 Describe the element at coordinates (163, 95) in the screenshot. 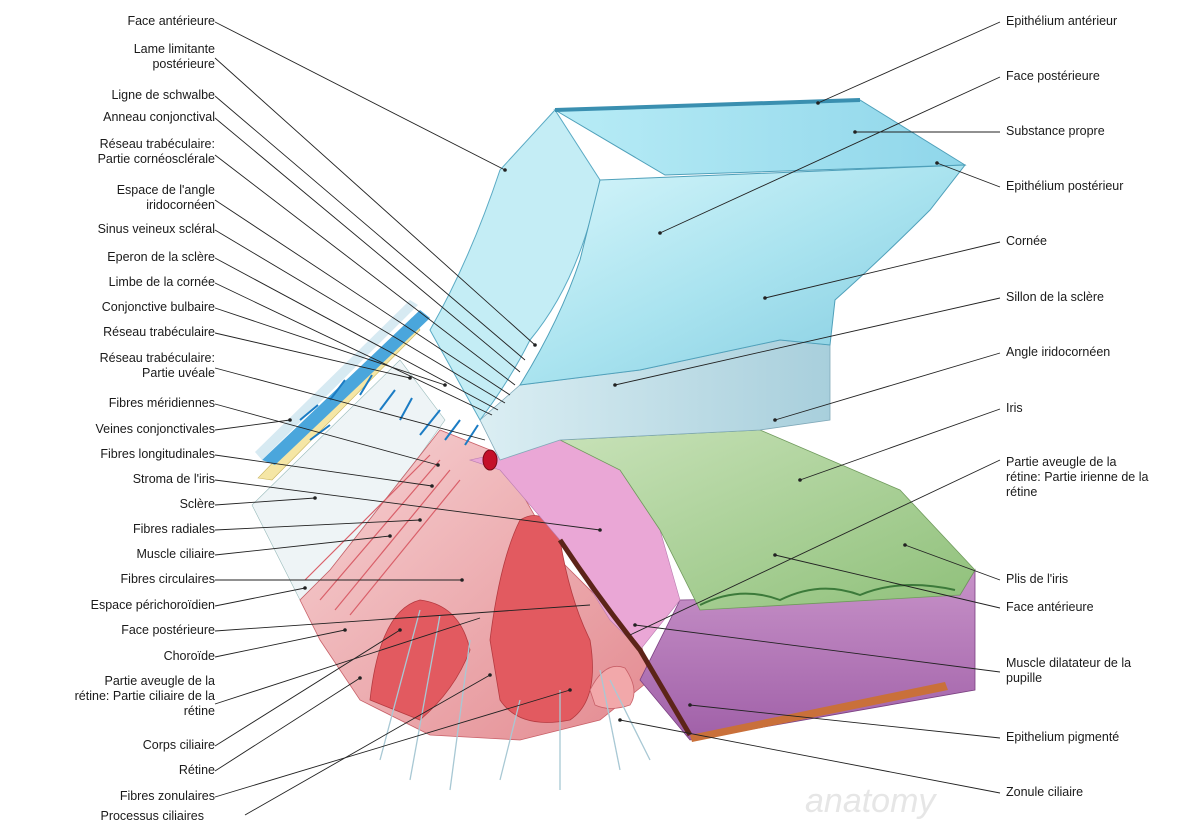

I see `label-ligne-schwalbe: Ligne de schwalbe` at that location.